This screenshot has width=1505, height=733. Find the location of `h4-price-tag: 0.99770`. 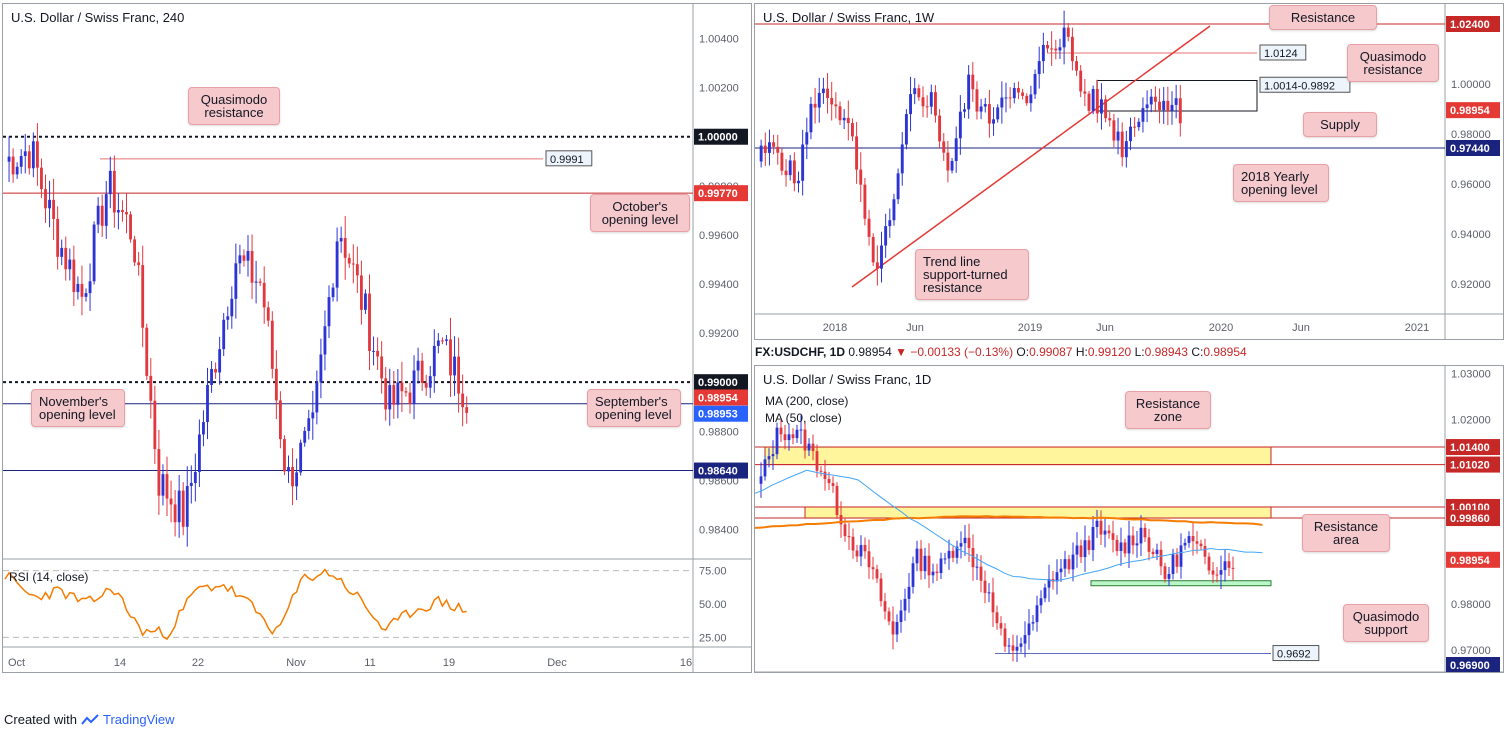

h4-price-tag: 0.99770 is located at coordinates (718, 194).